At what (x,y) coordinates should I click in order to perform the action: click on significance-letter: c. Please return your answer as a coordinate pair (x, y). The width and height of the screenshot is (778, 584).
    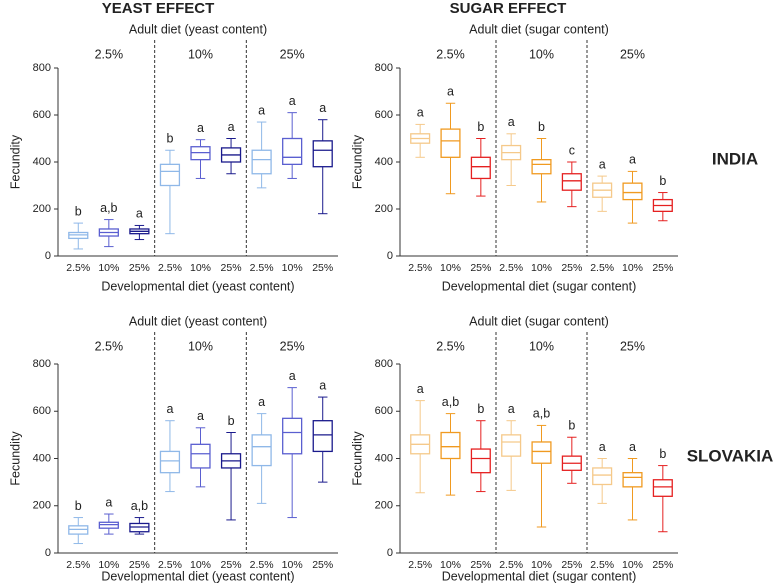
    Looking at the image, I should click on (572, 150).